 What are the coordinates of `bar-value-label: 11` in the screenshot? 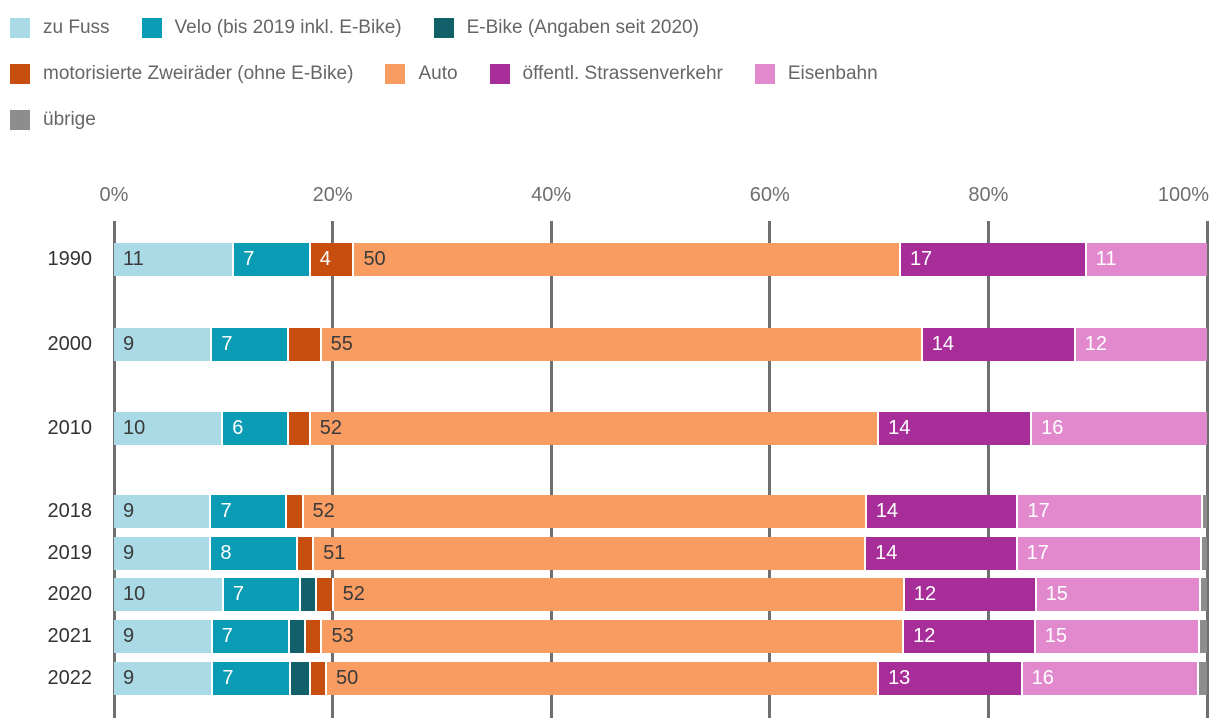 It's located at (133, 259).